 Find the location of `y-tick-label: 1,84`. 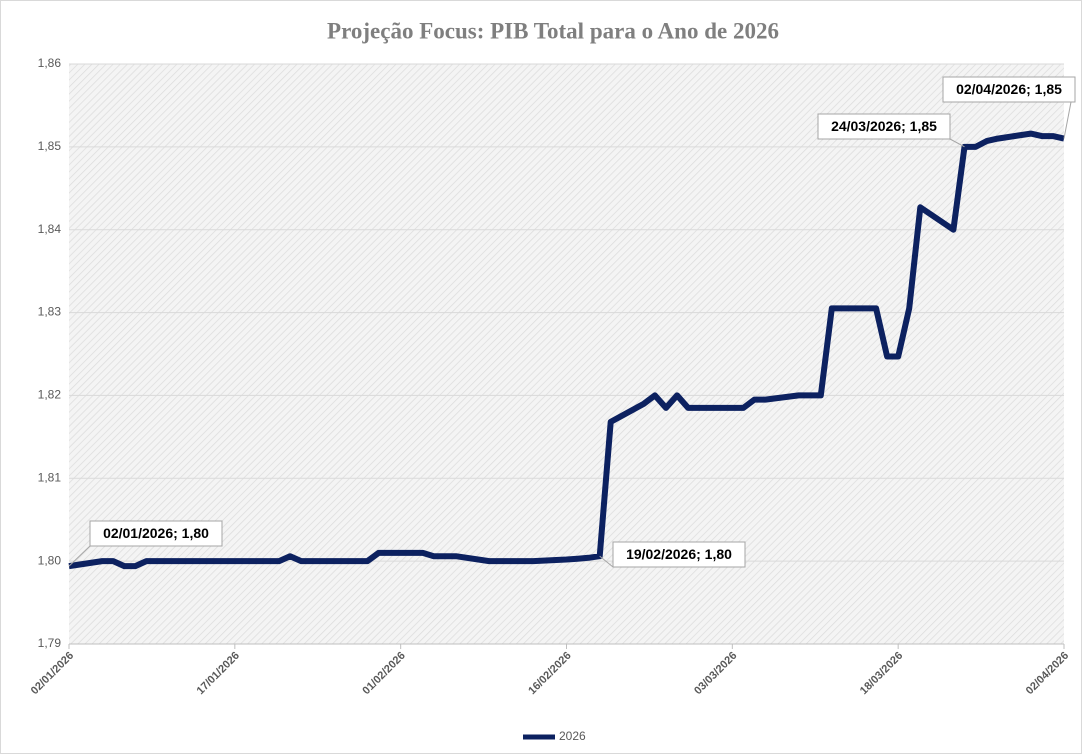

y-tick-label: 1,84 is located at coordinates (50, 229).